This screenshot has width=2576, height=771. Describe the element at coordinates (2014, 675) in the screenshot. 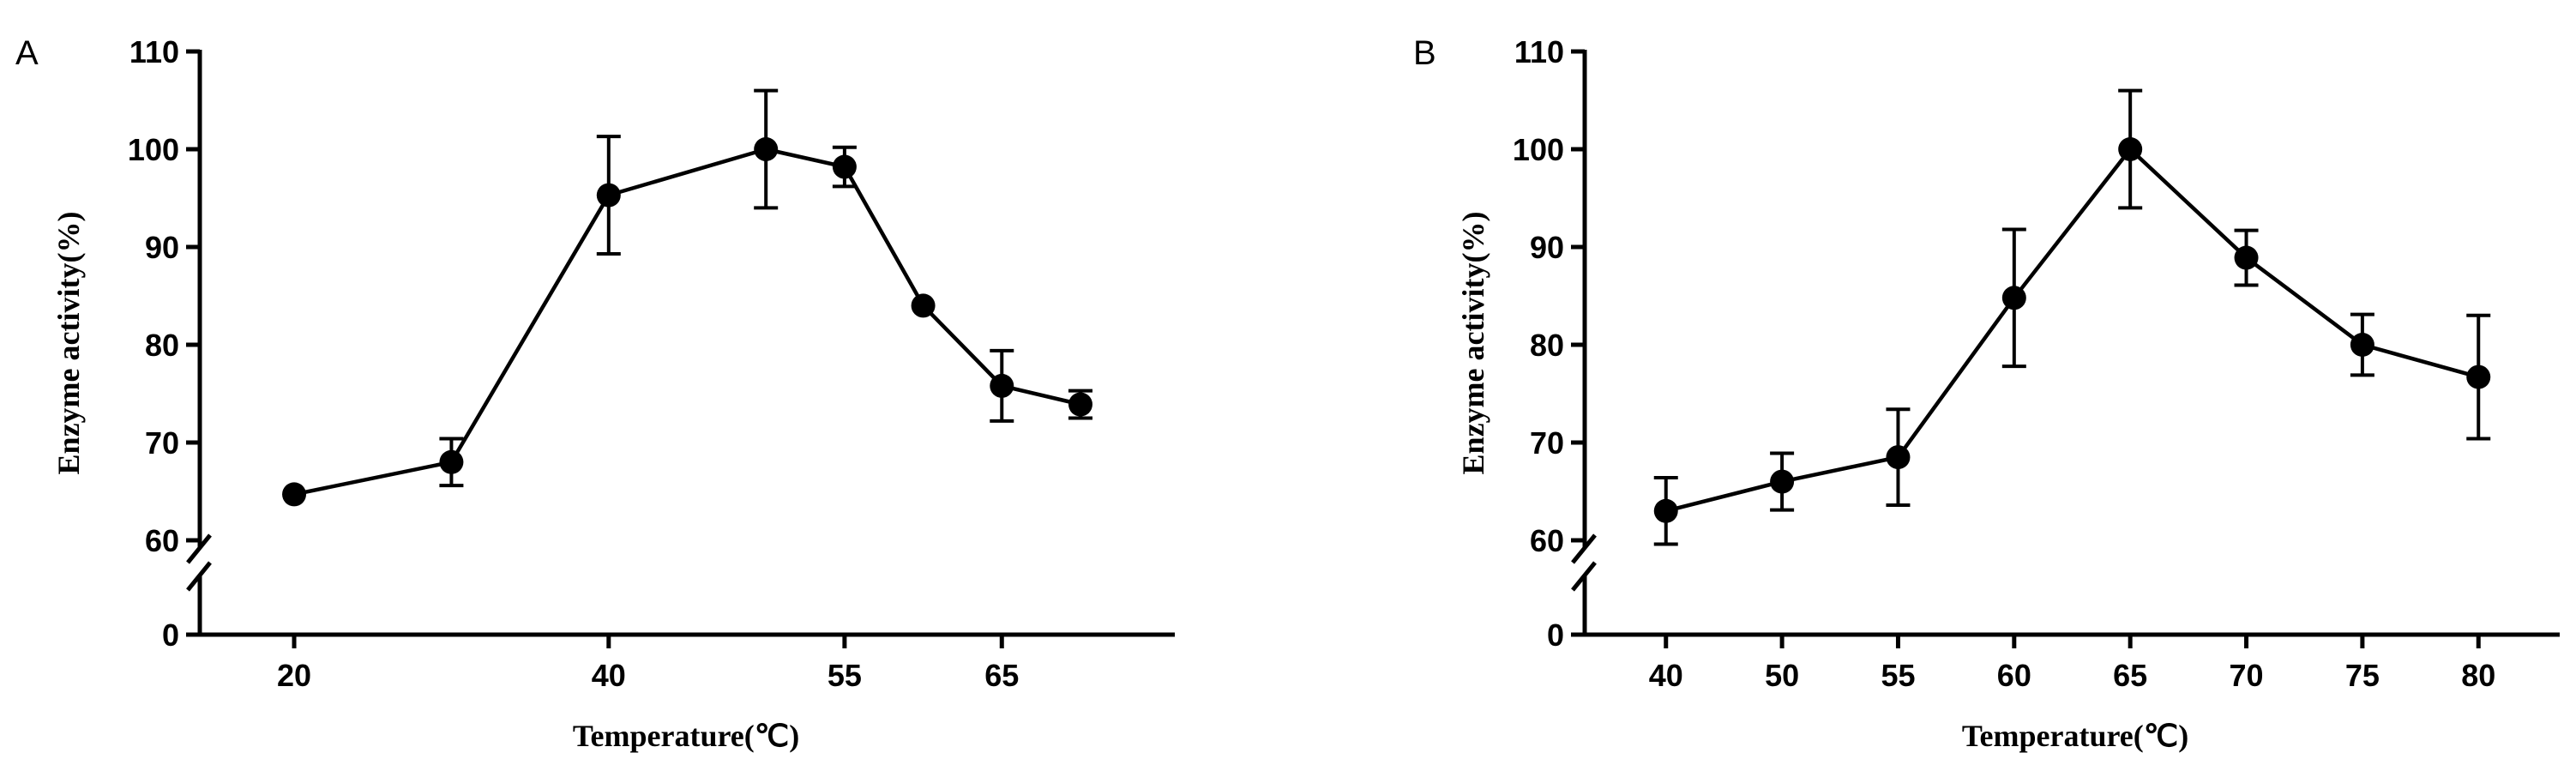

I see `x-tick-label: 60` at that location.